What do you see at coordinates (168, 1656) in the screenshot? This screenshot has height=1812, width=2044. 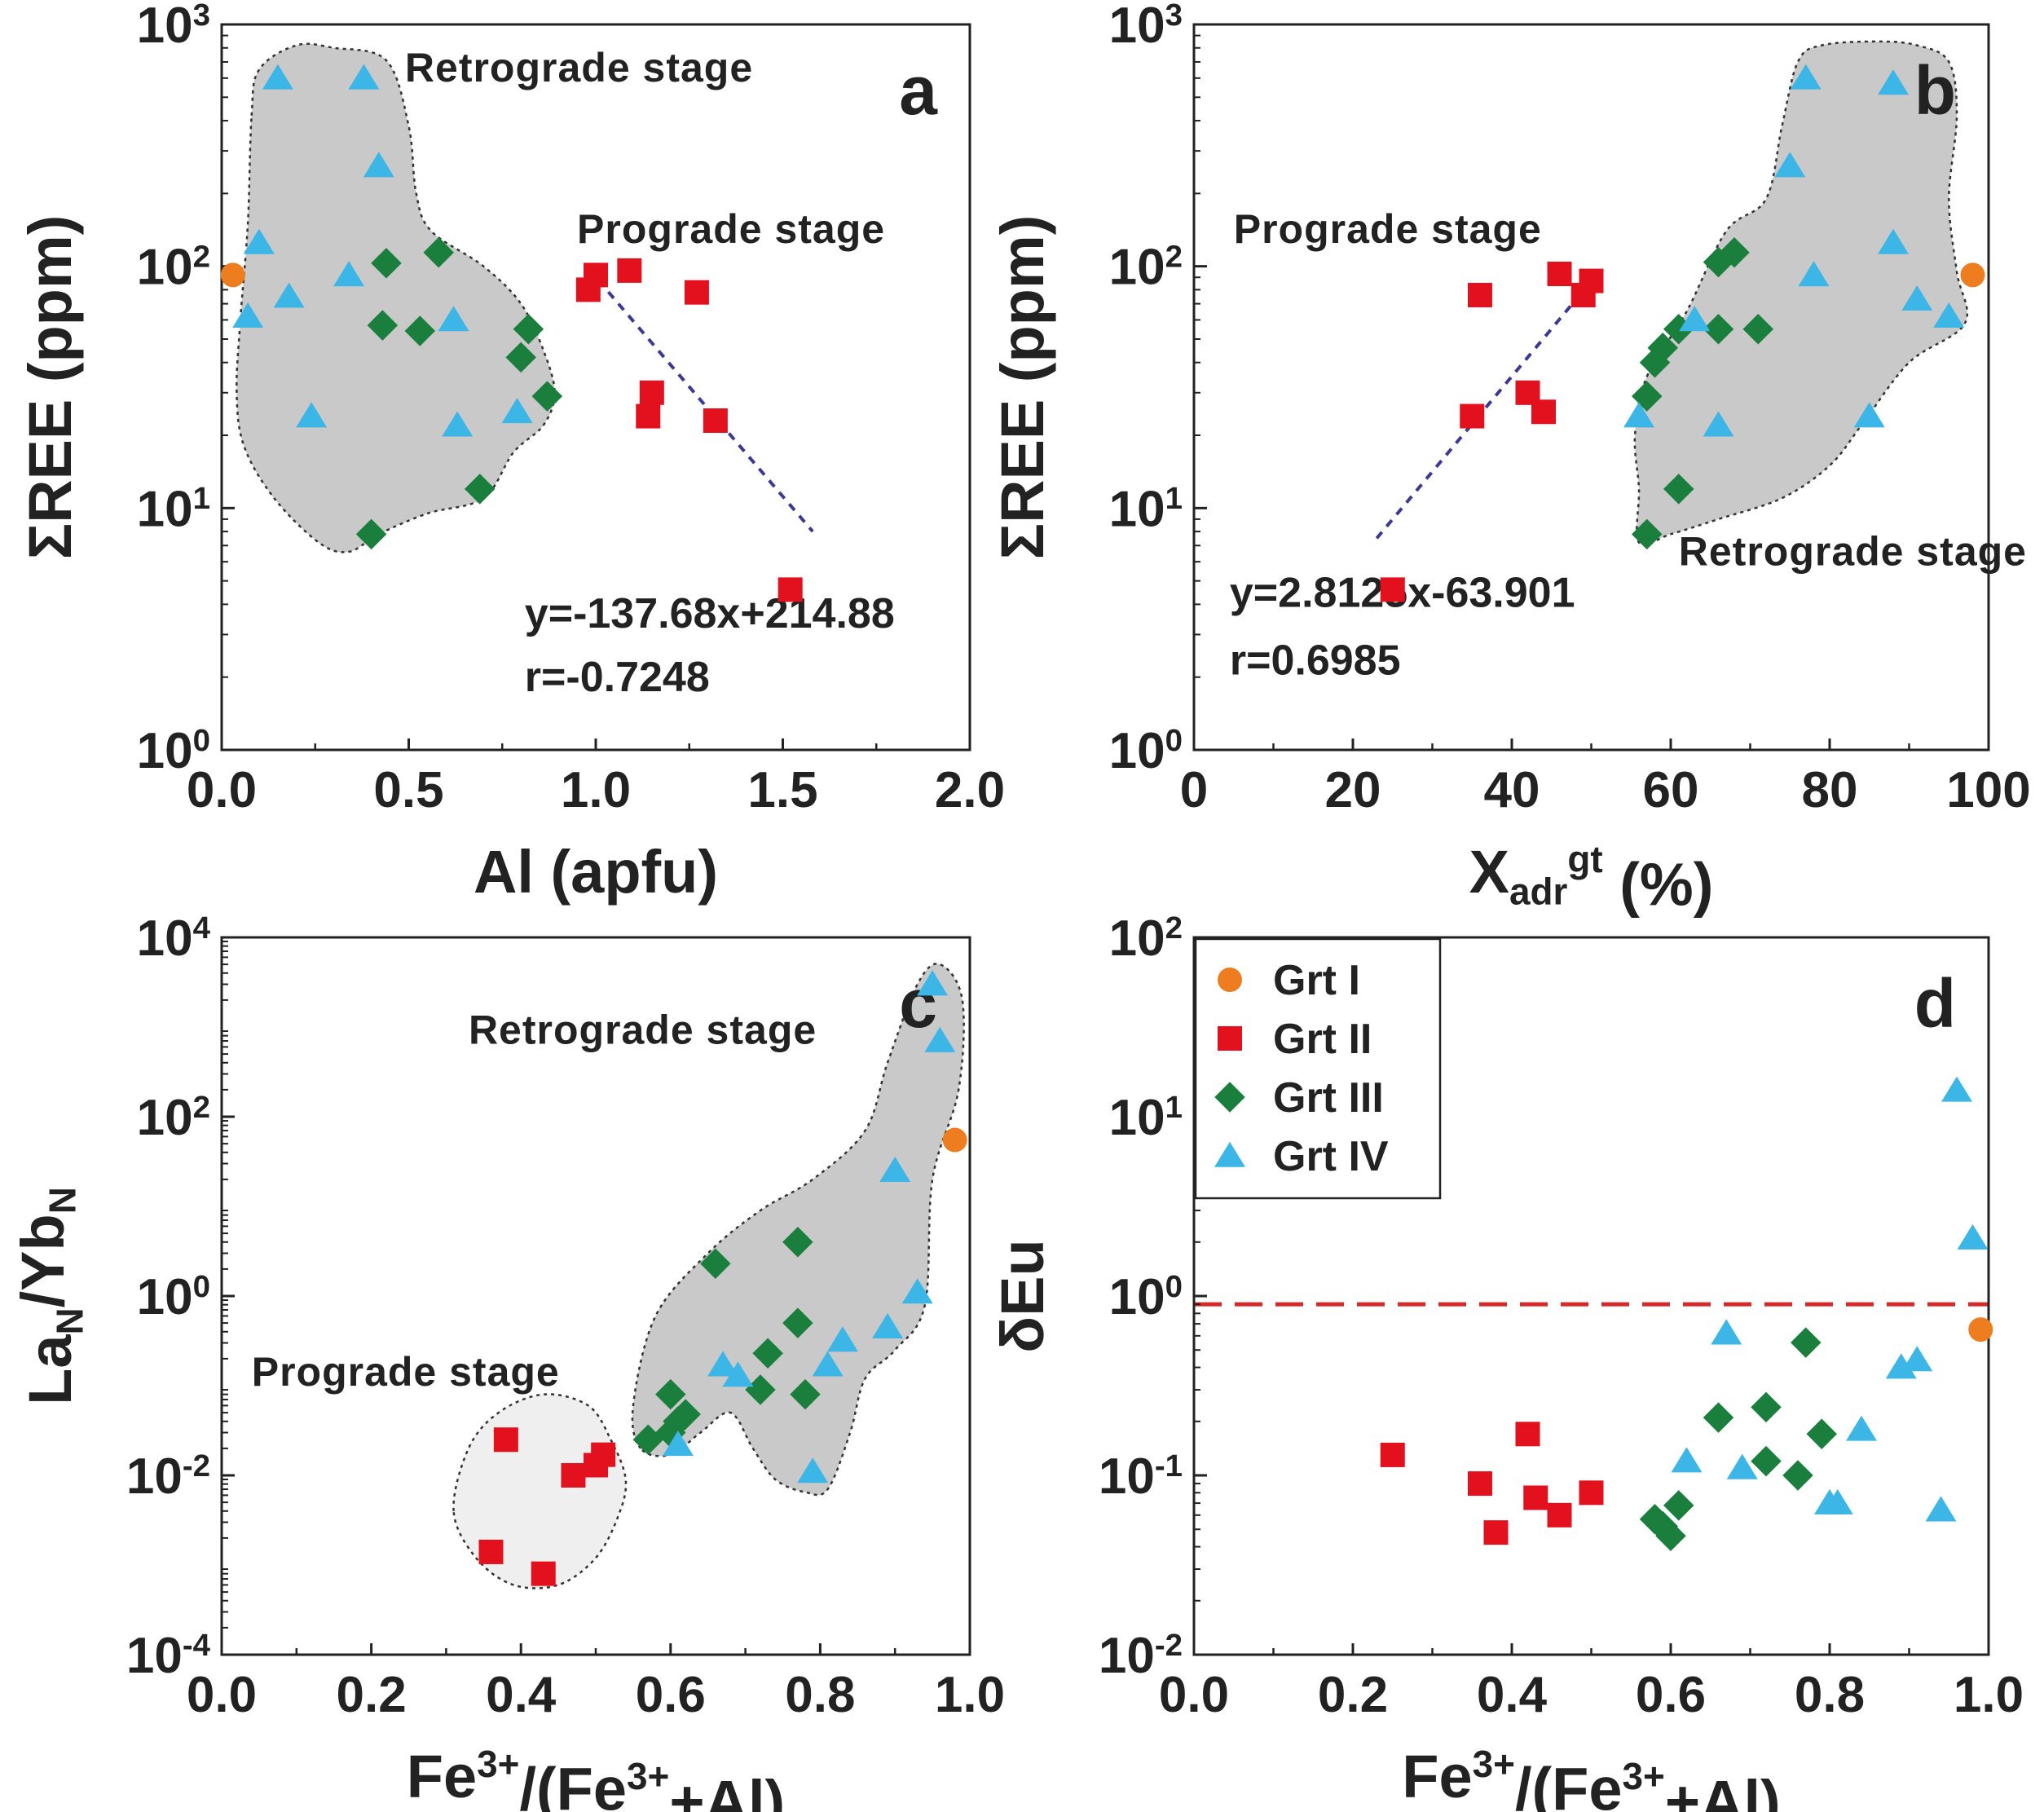 I see `y-tick-label: 10⁻⁴` at bounding box center [168, 1656].